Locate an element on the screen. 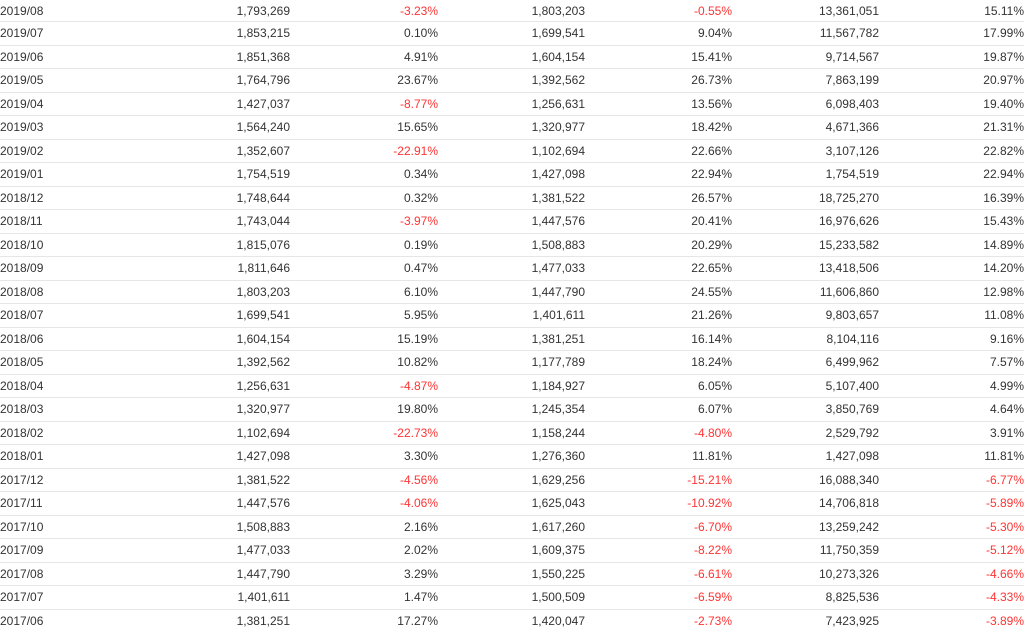 The image size is (1024, 633). last-year-revenue-cell: 1,629,256 is located at coordinates (511, 480).